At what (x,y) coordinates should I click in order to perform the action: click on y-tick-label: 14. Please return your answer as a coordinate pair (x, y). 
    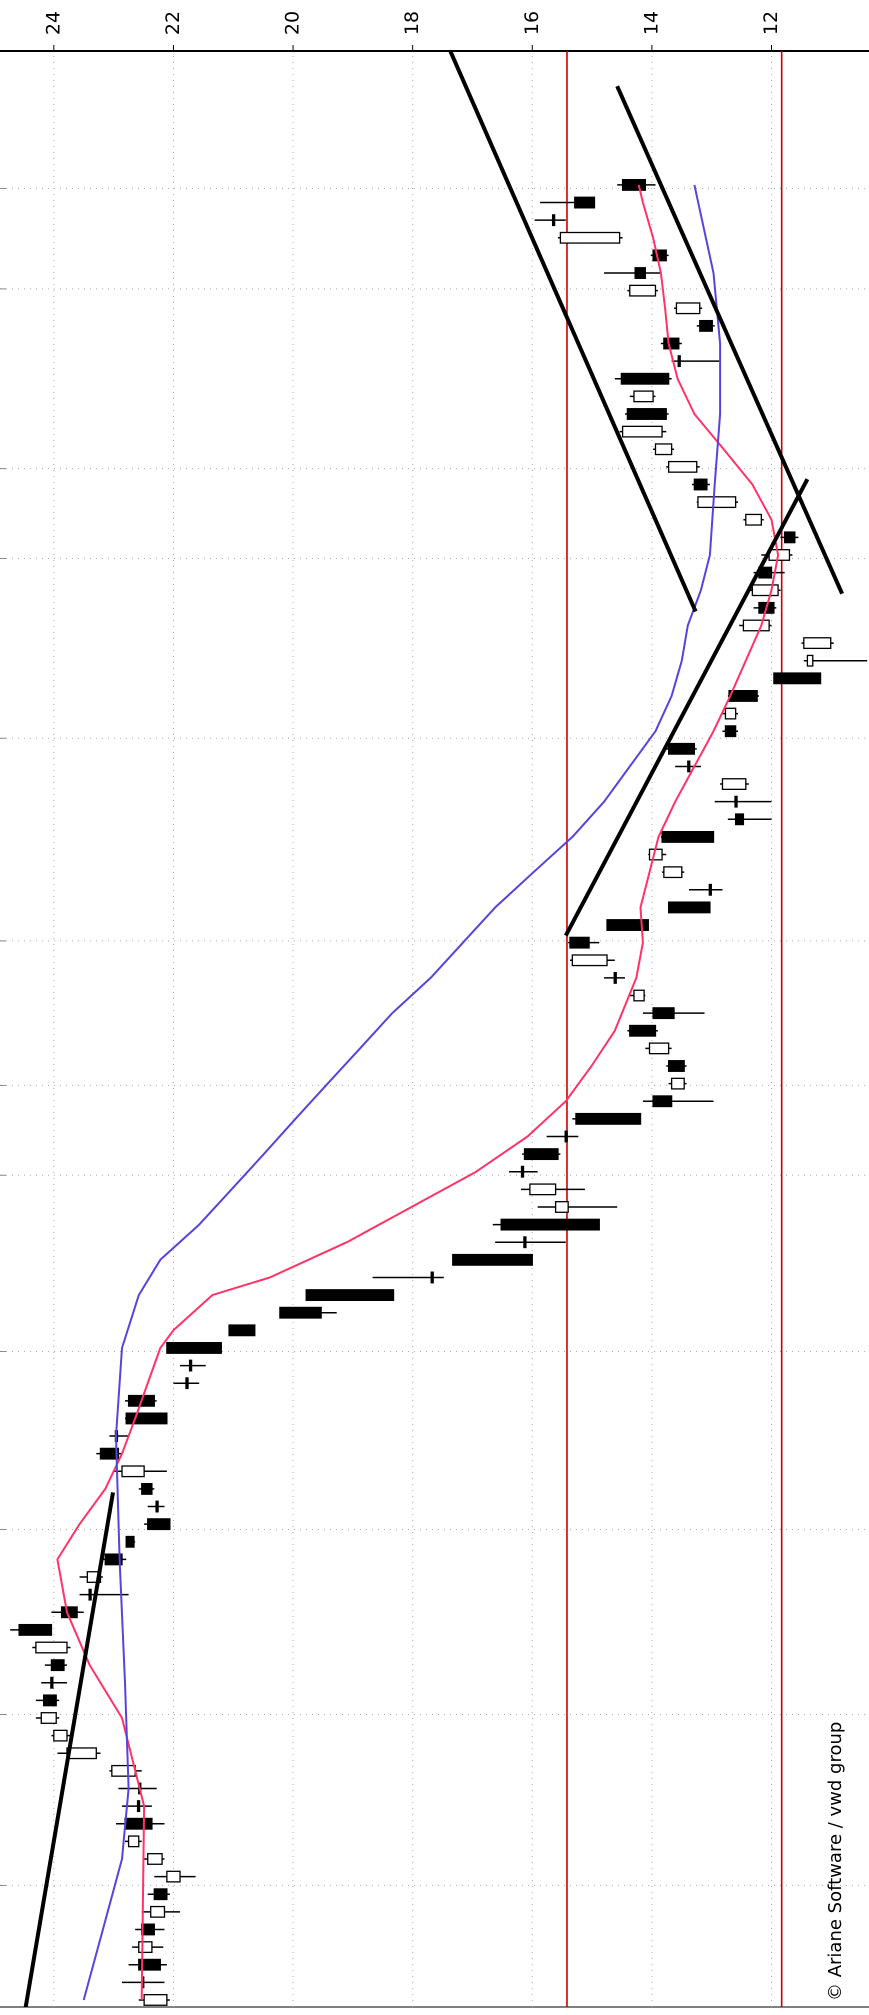
    Looking at the image, I should click on (651, 23).